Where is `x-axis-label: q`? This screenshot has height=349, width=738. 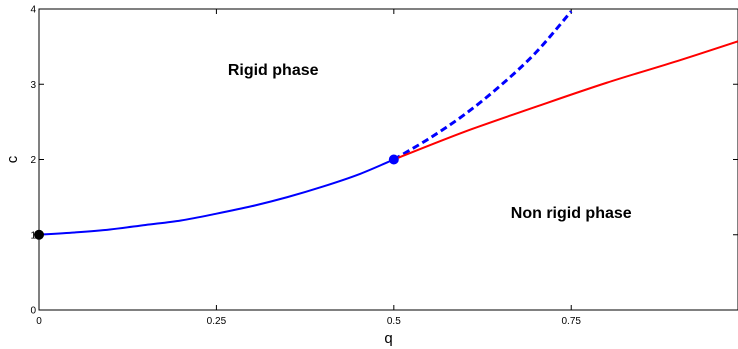
x-axis-label: q is located at coordinates (388, 338).